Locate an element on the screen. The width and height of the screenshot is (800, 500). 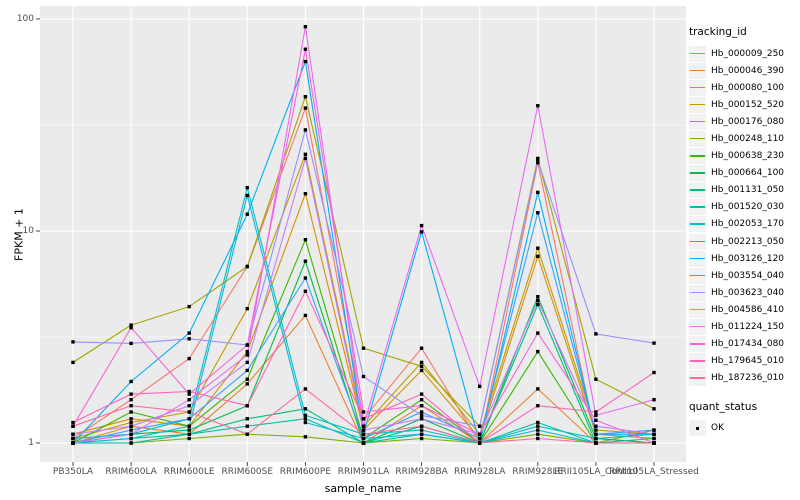
legend-item-label: Hb_003126_120 is located at coordinates (748, 258).